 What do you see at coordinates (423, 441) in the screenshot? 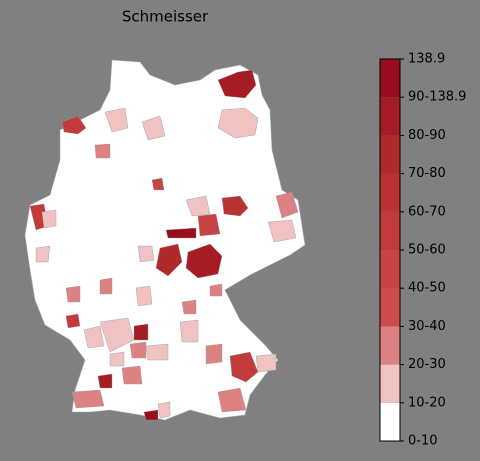
I see `colorbar-tick-label: 0-10` at bounding box center [423, 441].